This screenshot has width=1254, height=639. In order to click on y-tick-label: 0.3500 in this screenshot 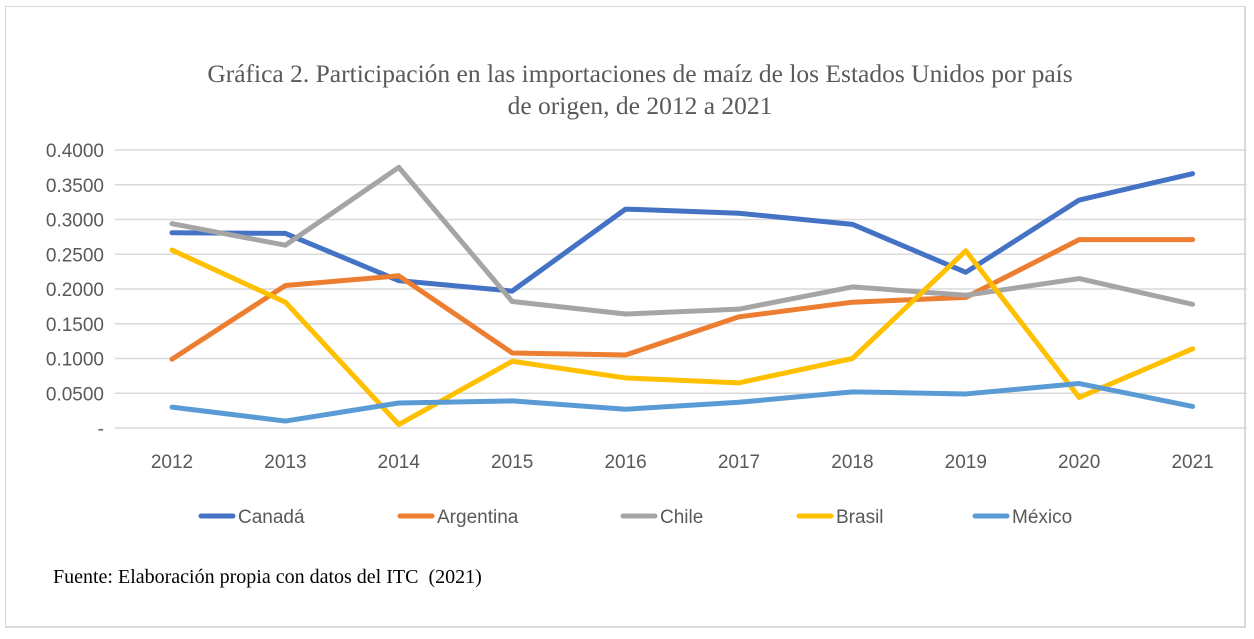, I will do `click(75, 186)`.